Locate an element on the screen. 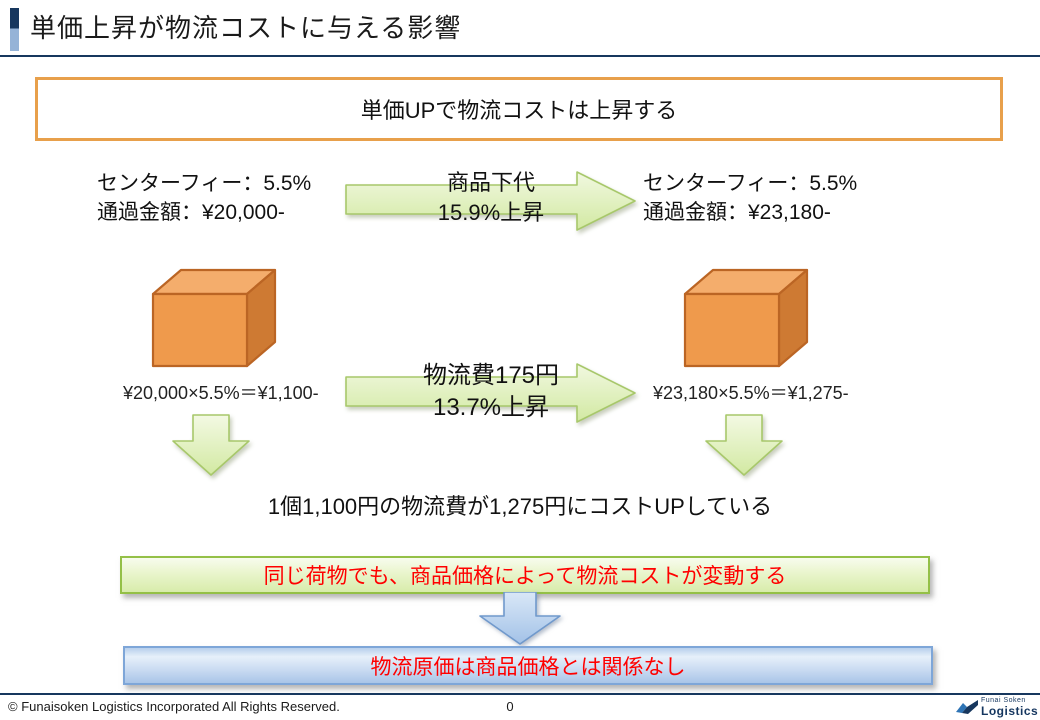 The image size is (1040, 720). cost-arrow-line2: 13.7%上昇 is located at coordinates (491, 407).